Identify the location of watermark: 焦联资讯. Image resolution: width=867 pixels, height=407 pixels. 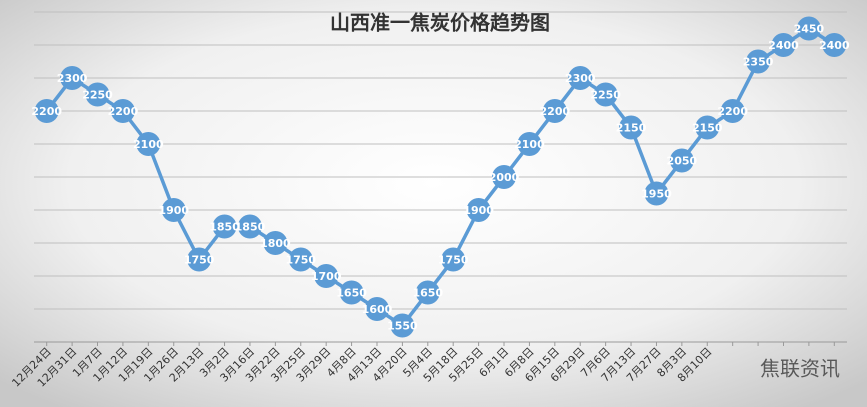
(800, 369).